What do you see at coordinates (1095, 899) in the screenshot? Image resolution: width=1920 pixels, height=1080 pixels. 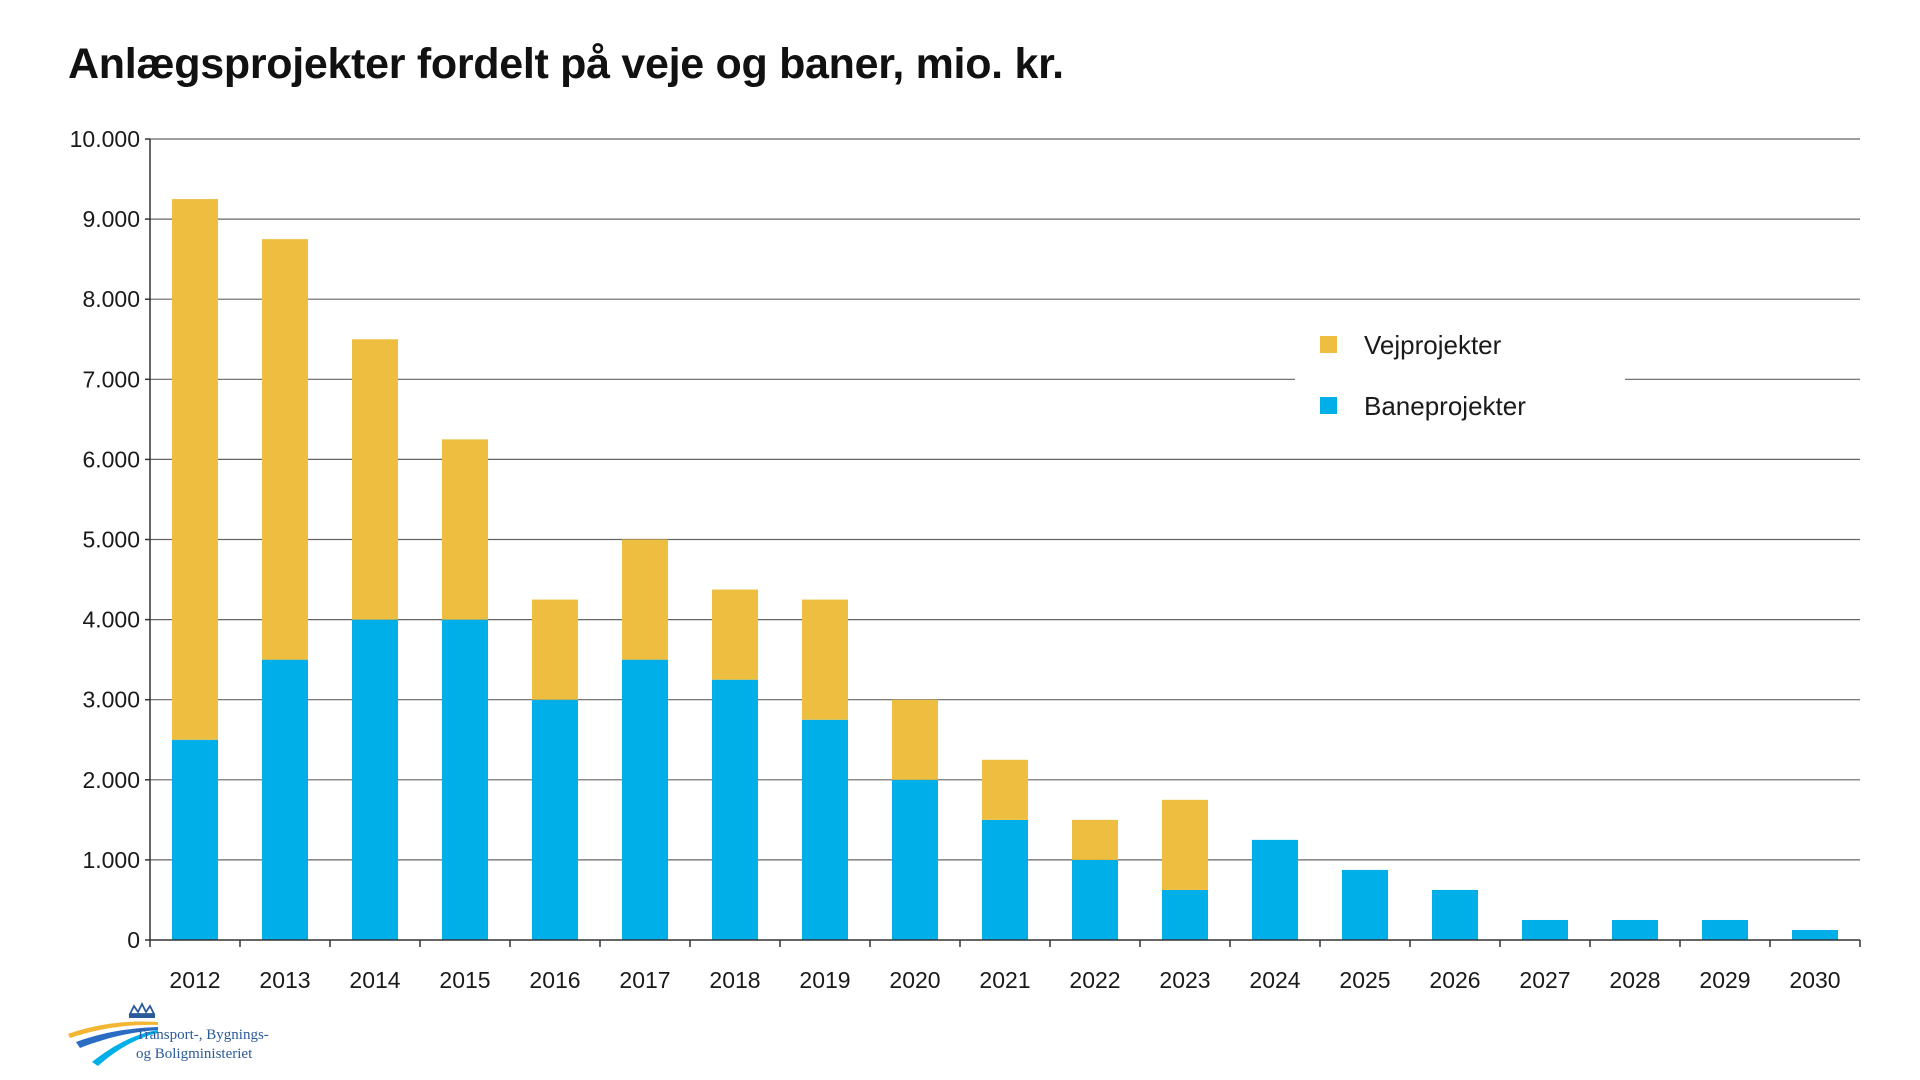 I see `bar-baneprojekter-2022` at bounding box center [1095, 899].